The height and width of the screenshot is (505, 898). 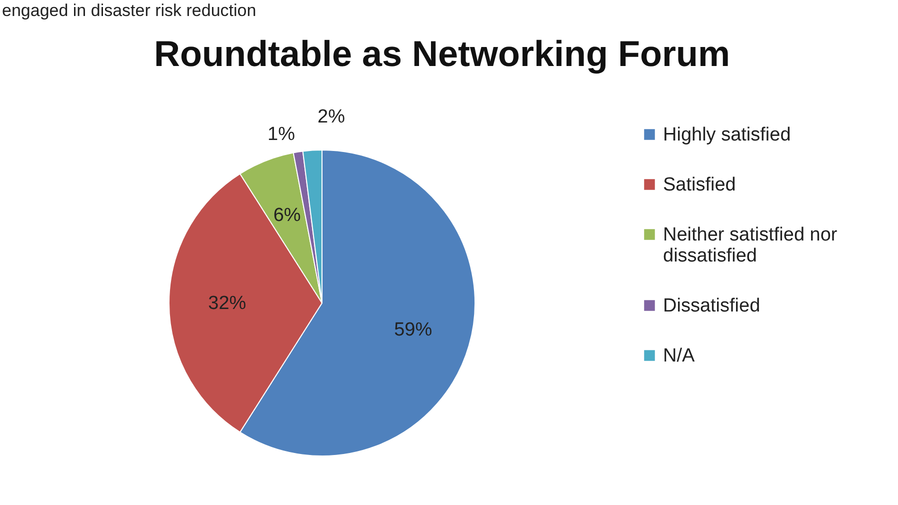 I want to click on data-label: 32%, so click(x=227, y=303).